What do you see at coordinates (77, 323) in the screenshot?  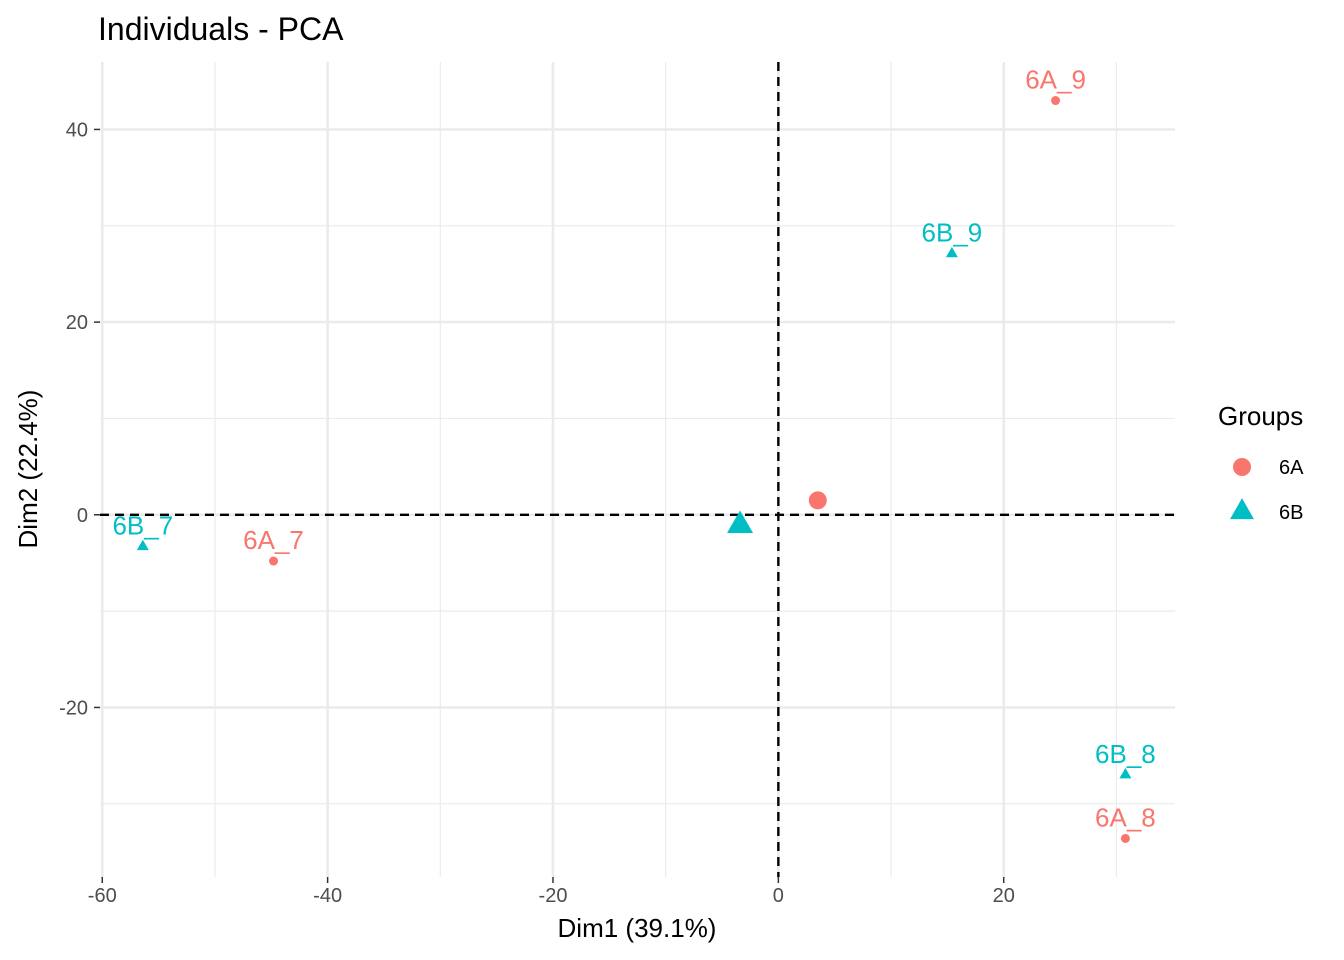 I see `y-tick-label: 20` at bounding box center [77, 323].